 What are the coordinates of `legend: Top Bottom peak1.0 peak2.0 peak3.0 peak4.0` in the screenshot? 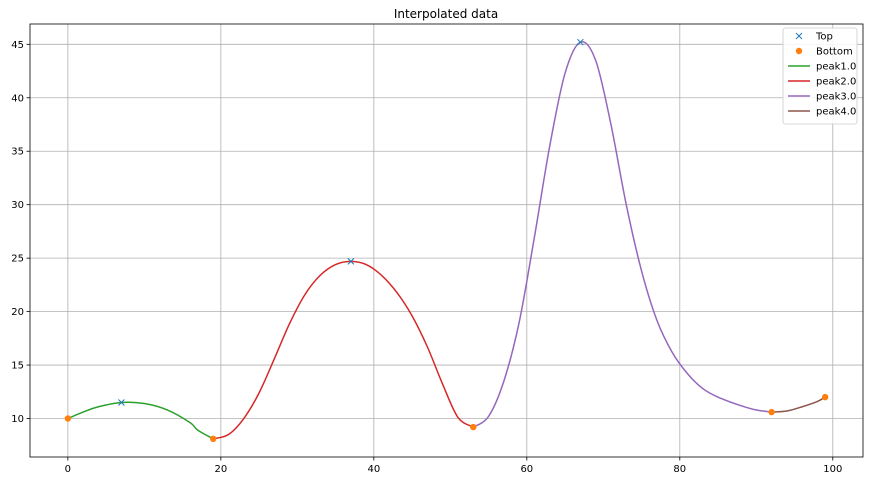 It's located at (820, 76).